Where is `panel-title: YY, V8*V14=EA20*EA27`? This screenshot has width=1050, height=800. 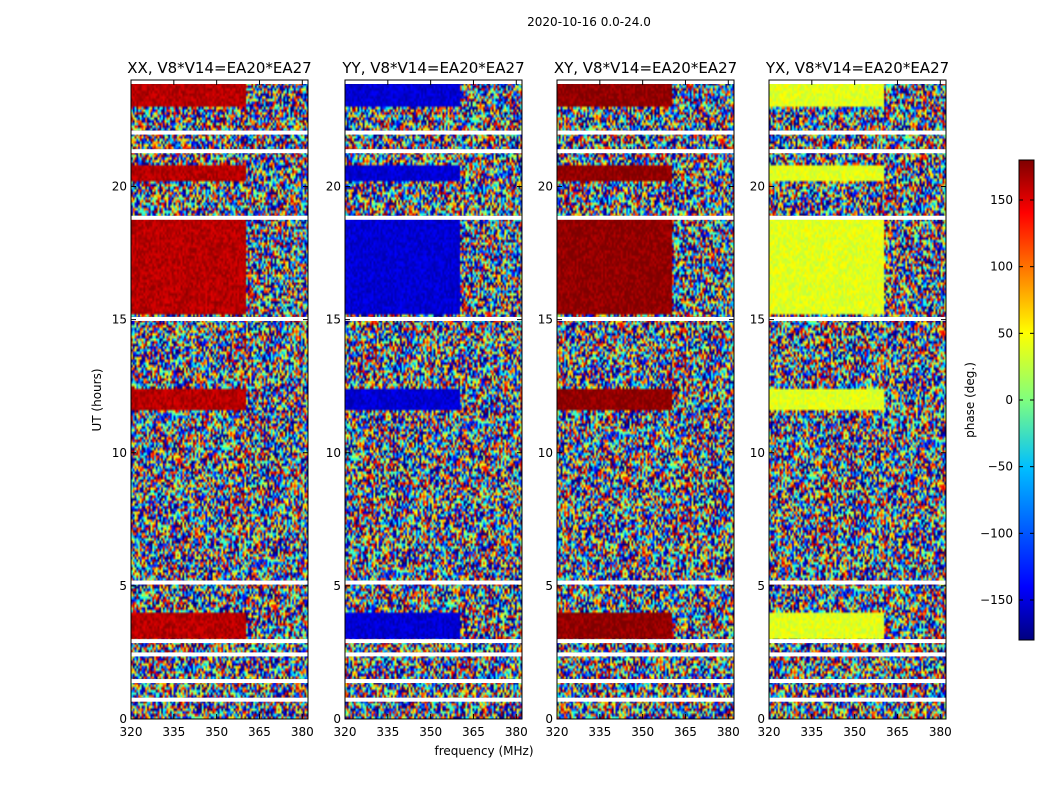 panel-title: YY, V8*V14=EA20*EA27 is located at coordinates (432, 68).